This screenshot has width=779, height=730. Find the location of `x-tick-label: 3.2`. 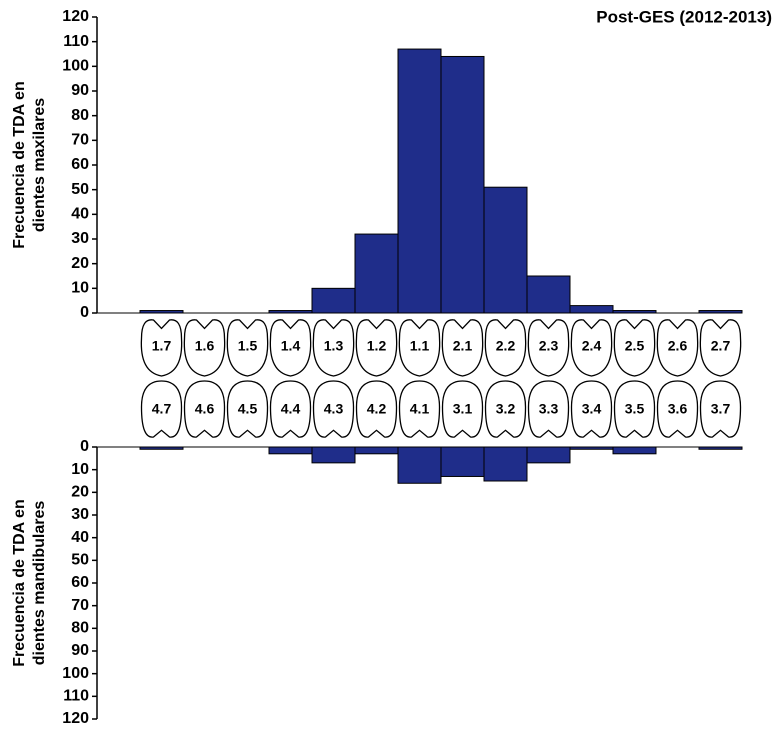

x-tick-label: 3.2 is located at coordinates (506, 409).